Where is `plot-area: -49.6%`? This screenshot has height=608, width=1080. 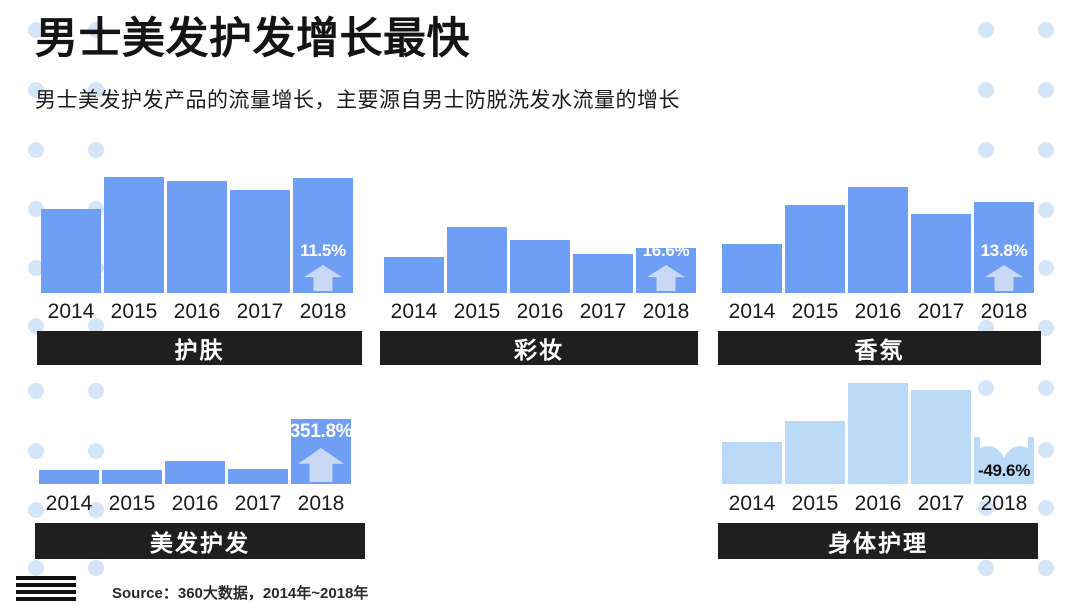
plot-area: -49.6% is located at coordinates (878, 429).